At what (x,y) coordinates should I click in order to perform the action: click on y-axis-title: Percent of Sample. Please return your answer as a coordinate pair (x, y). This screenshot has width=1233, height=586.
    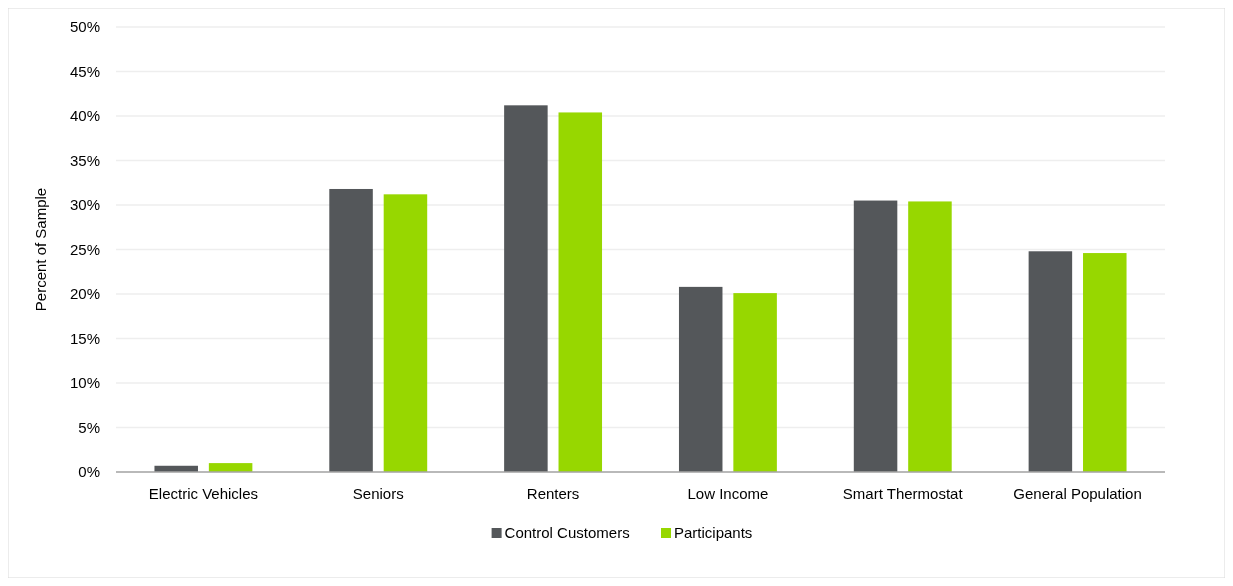
    Looking at the image, I should click on (40, 249).